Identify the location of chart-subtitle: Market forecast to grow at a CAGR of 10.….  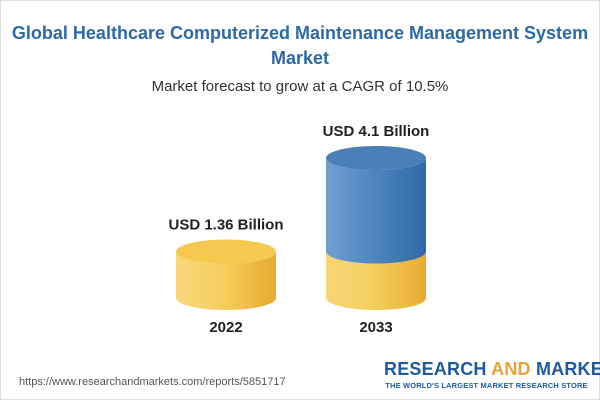
(300, 86).